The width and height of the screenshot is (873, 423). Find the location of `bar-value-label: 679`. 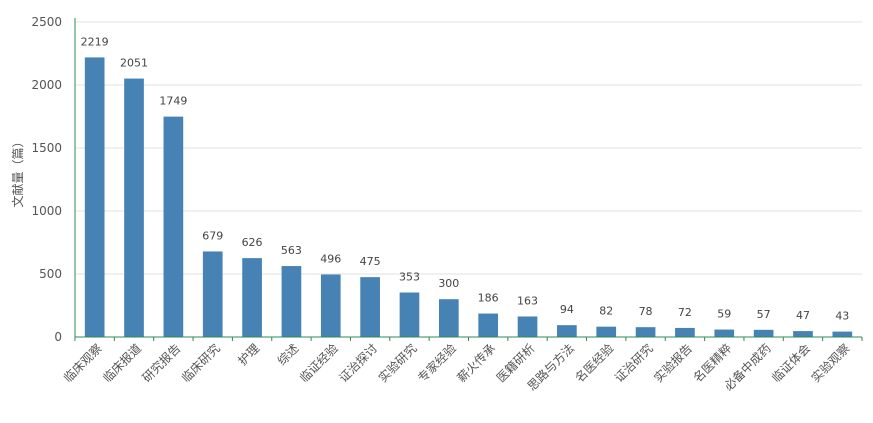

bar-value-label: 679 is located at coordinates (212, 235).